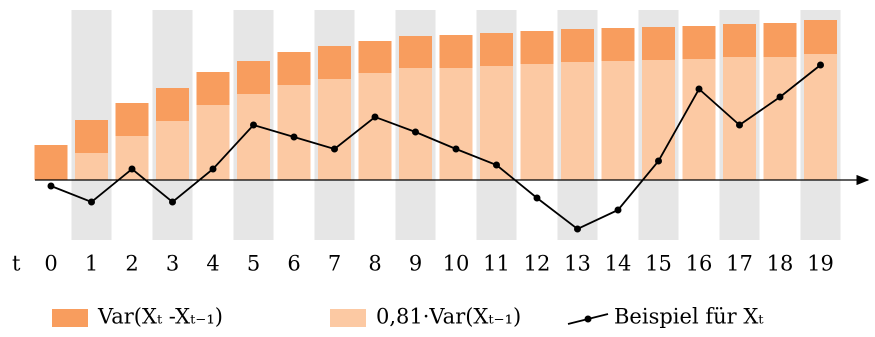  Describe the element at coordinates (618, 264) in the screenshot. I see `x-tick-label: 14` at that location.